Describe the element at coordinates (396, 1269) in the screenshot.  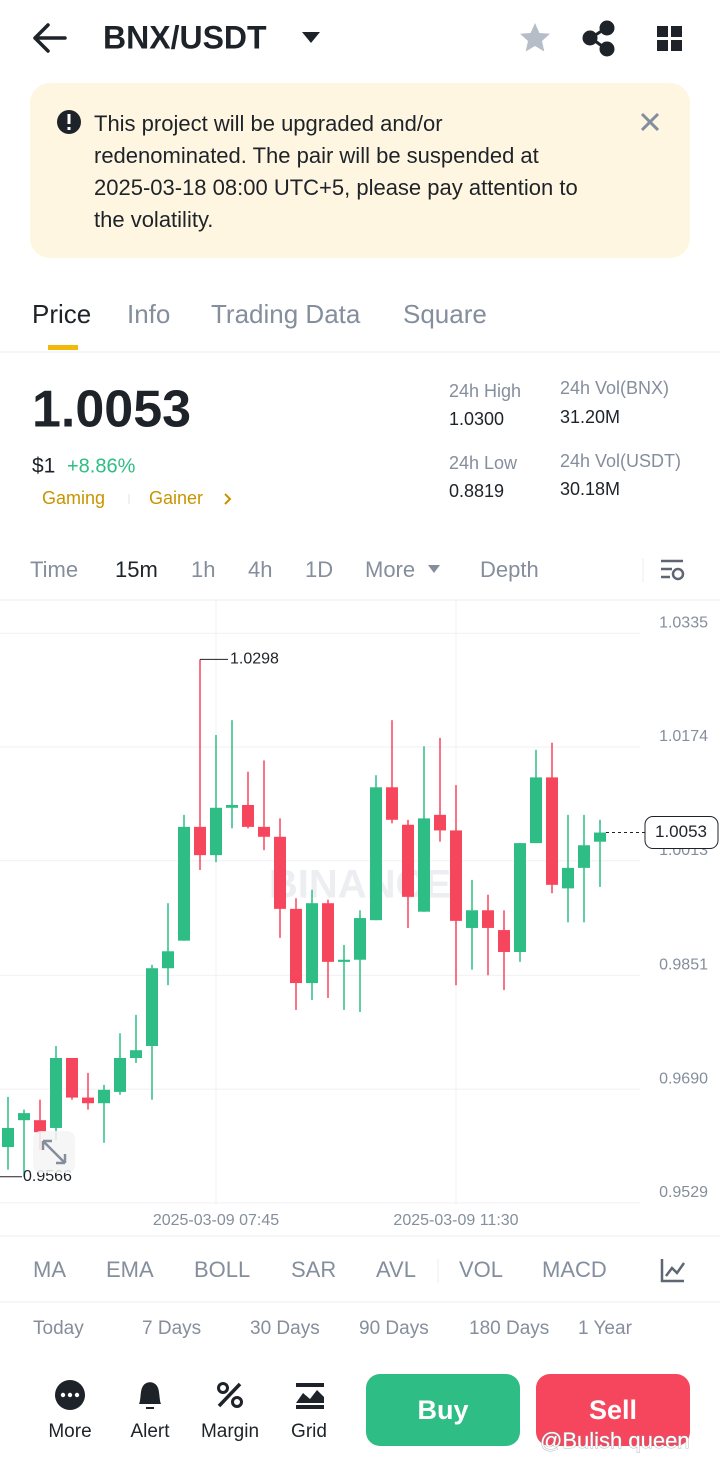
I see `indicator: AVL` at that location.